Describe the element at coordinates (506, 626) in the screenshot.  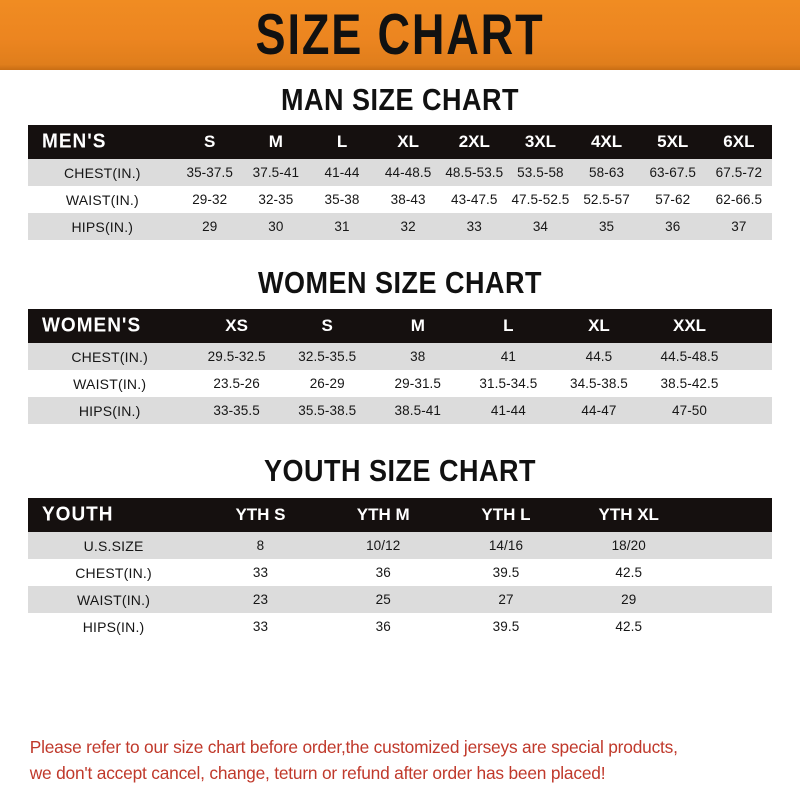
I see `youth-cell-3-2: 39.5` at that location.